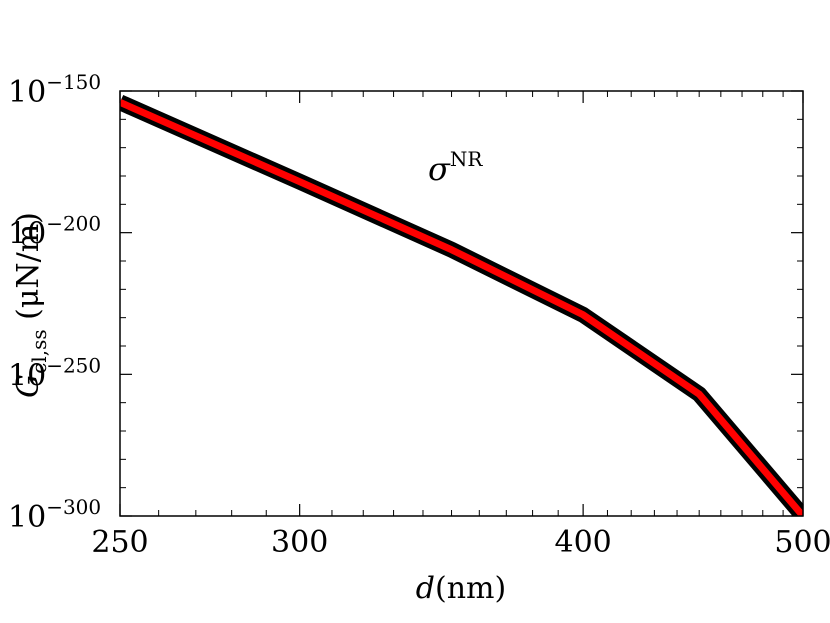  Describe the element at coordinates (460, 542) in the screenshot. I see `x-tick-labels: 250 300 400 500` at that location.